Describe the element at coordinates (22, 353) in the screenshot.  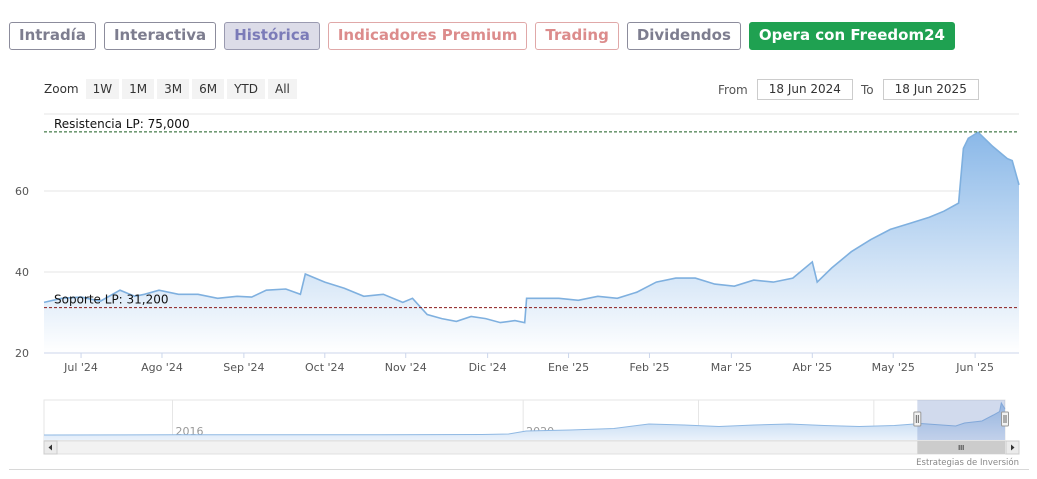
I see `y-tick-label: 20` at that location.